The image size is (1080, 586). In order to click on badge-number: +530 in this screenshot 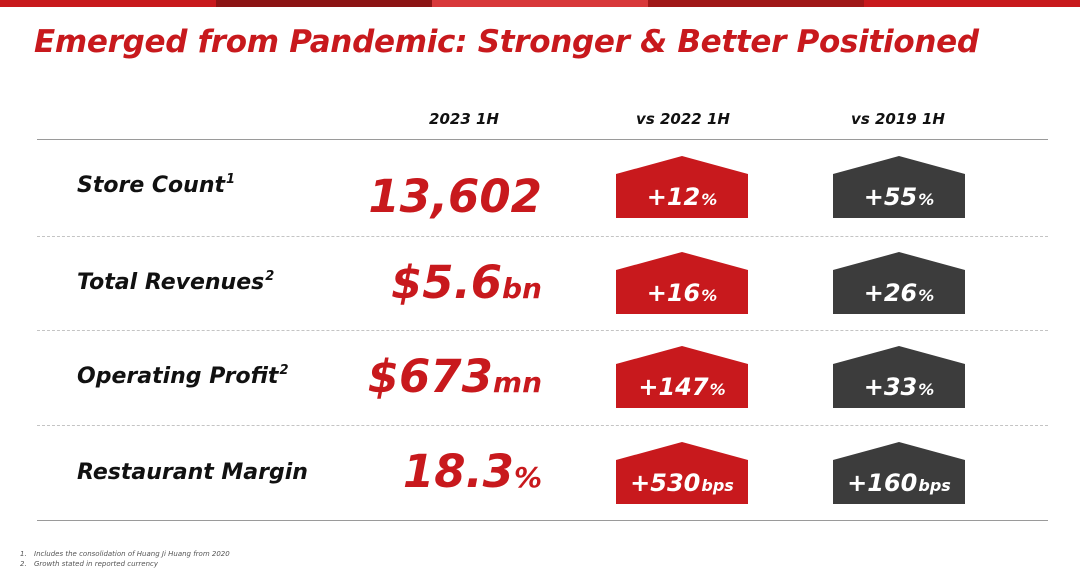, I will do `click(665, 483)`.